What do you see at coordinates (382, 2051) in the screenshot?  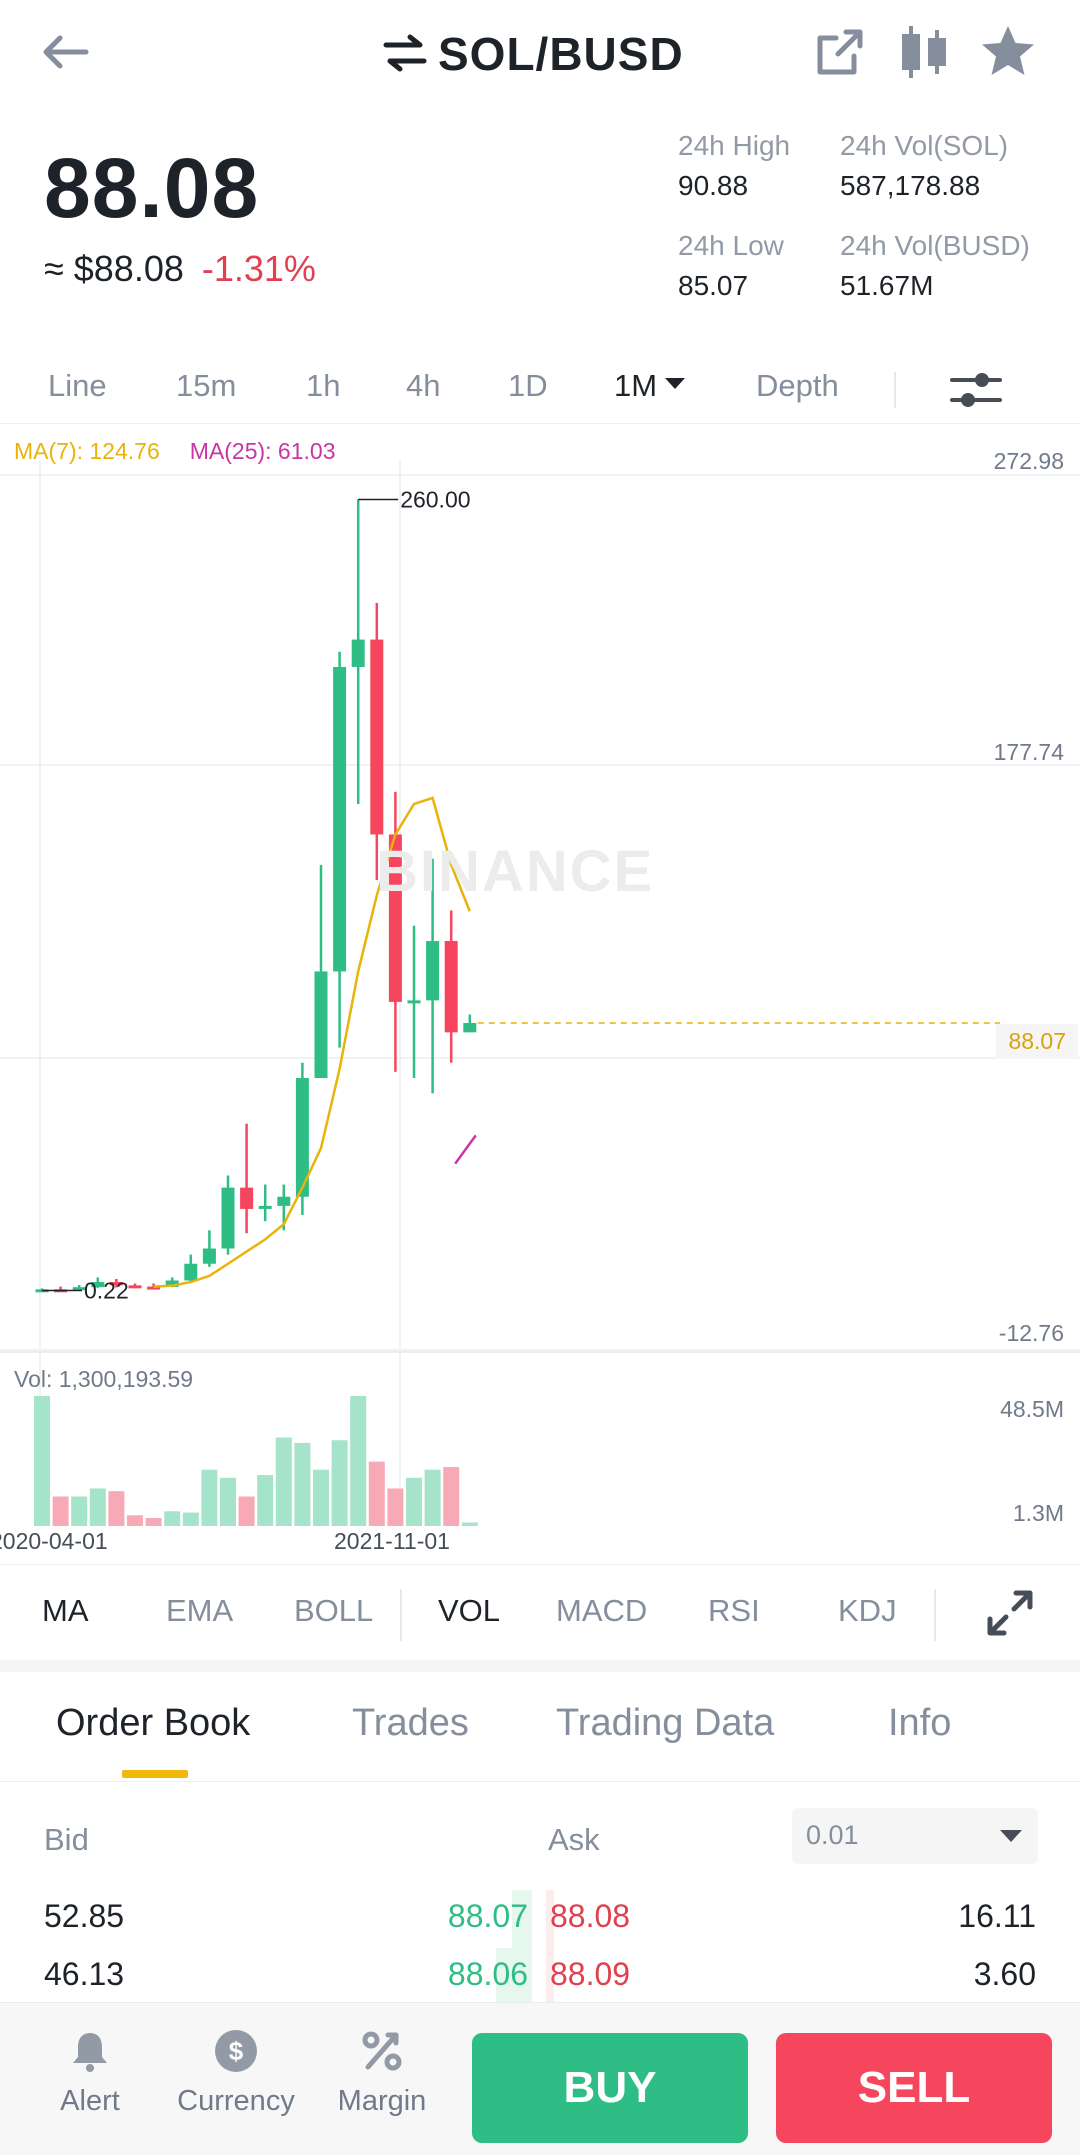 I see `percent-icon` at bounding box center [382, 2051].